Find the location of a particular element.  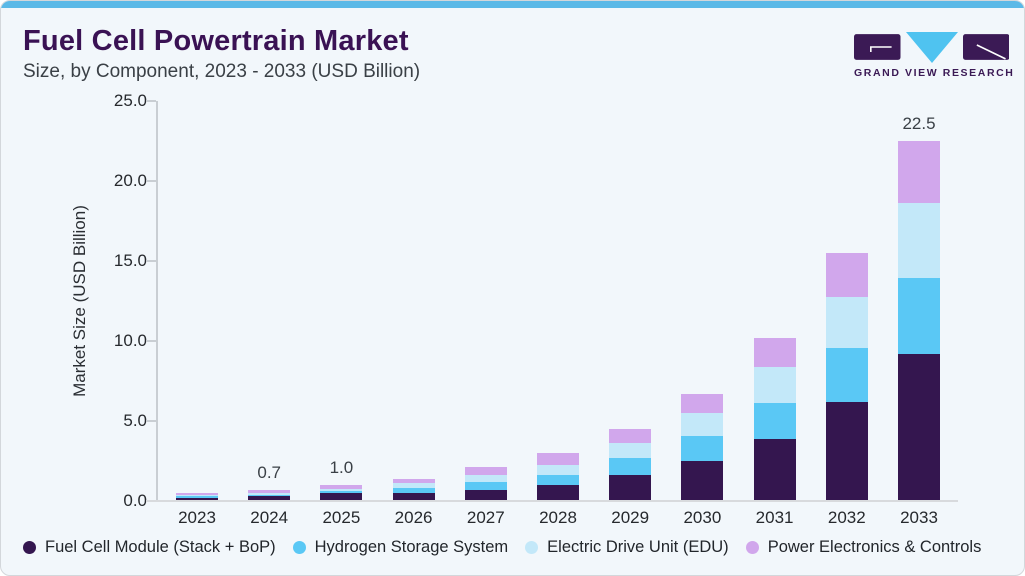

x-axis-tick-label: 2025 is located at coordinates (341, 517).